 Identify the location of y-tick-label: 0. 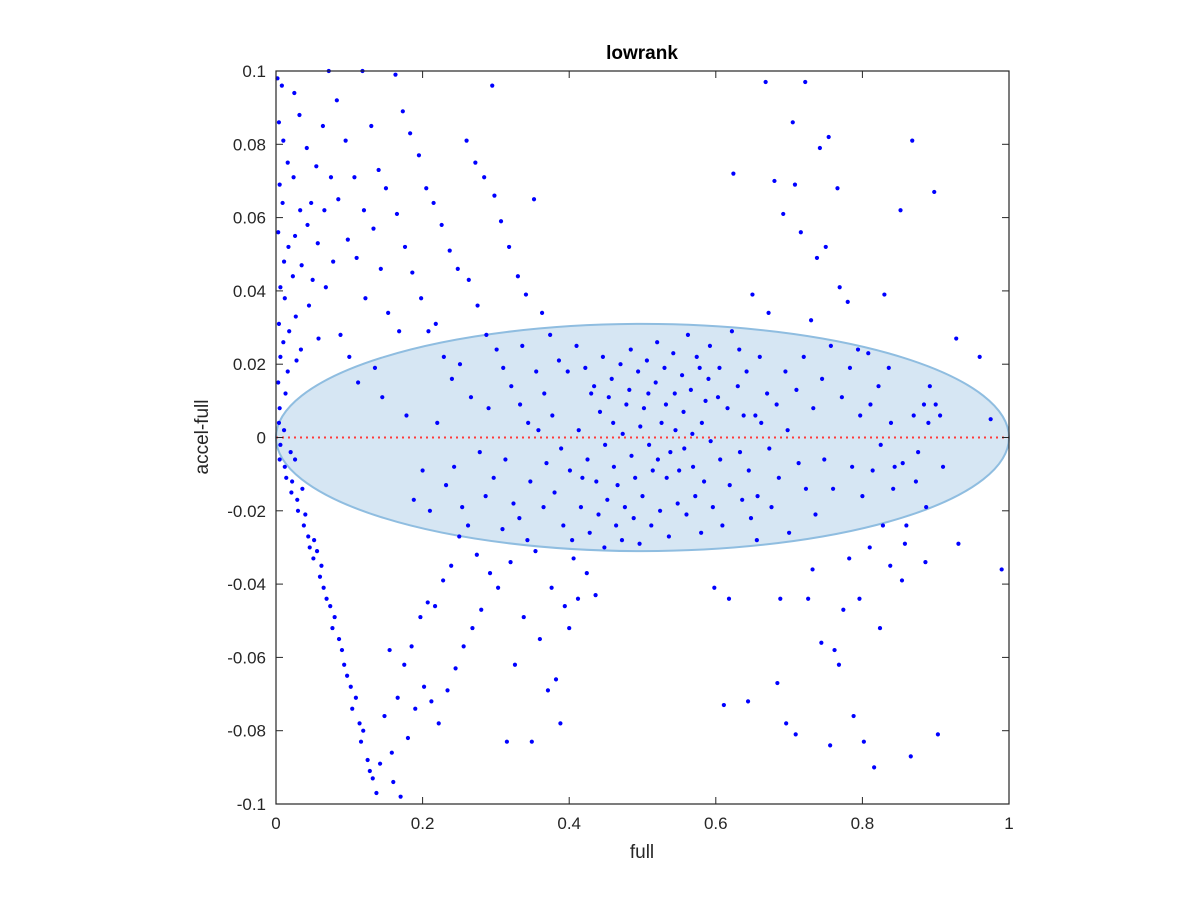
(261, 438).